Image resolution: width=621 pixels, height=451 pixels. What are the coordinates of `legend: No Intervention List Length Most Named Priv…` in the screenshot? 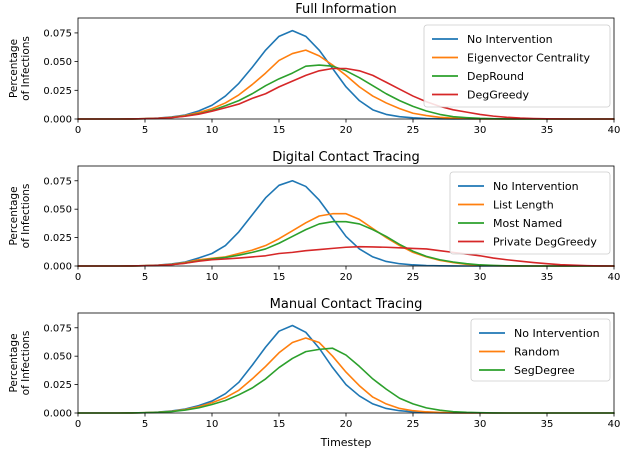 It's located at (530, 213).